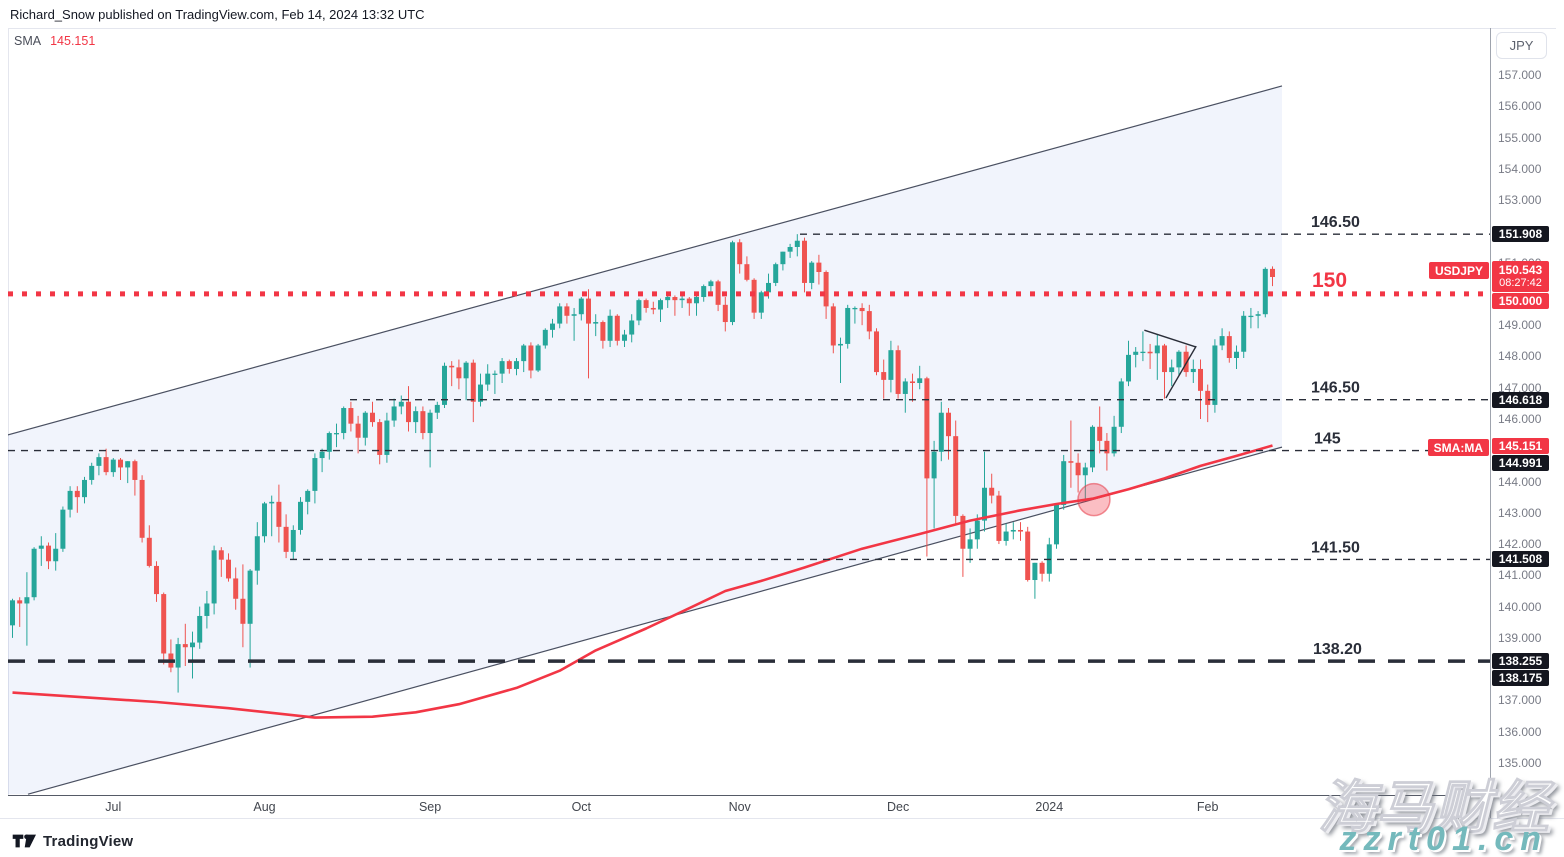  Describe the element at coordinates (1362, 807) in the screenshot. I see `time-axis-tick: Mar` at that location.